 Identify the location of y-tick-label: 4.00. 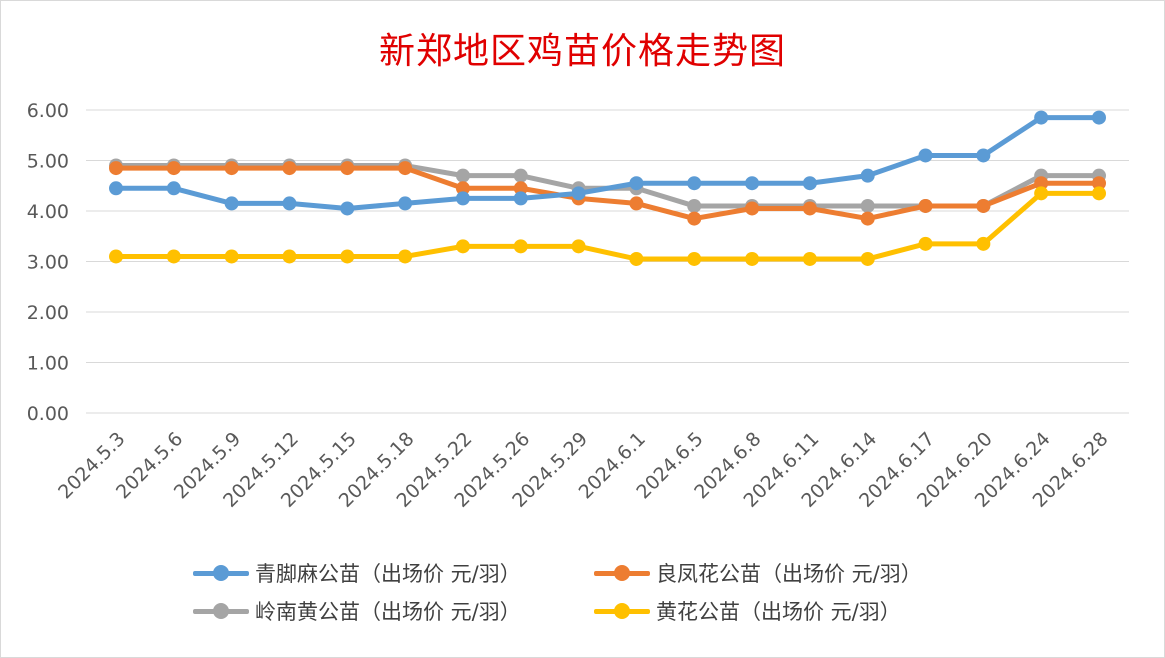
(48, 212).